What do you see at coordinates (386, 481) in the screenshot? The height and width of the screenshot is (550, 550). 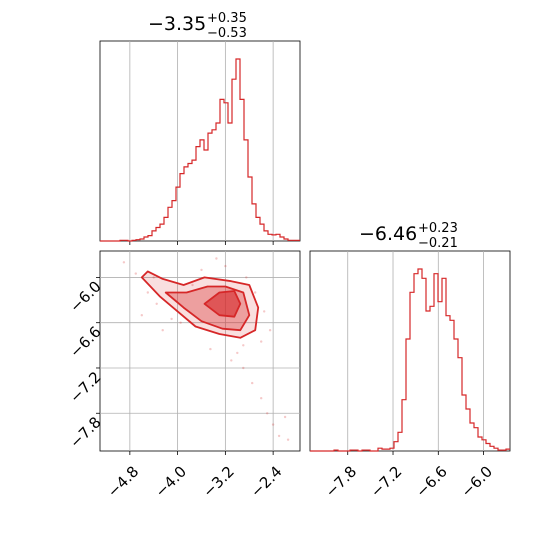 I see `bottom-right-xtick-label-1: −7.2` at bounding box center [386, 481].